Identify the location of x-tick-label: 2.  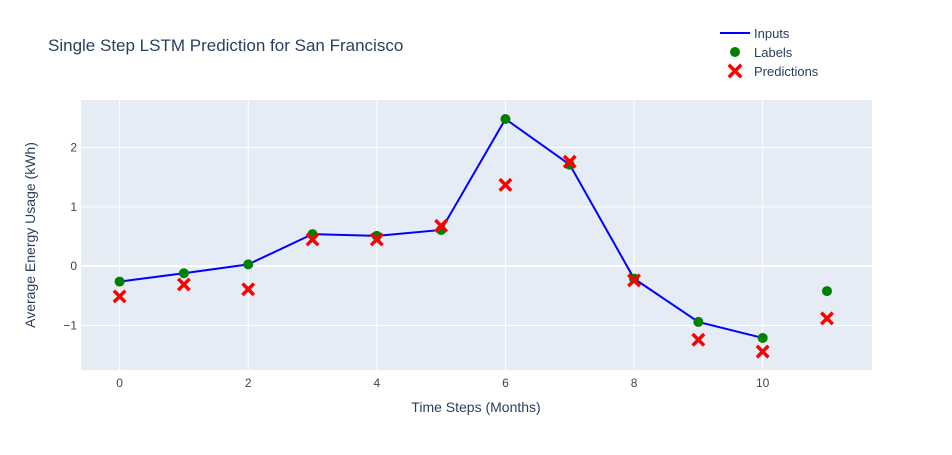
(248, 383).